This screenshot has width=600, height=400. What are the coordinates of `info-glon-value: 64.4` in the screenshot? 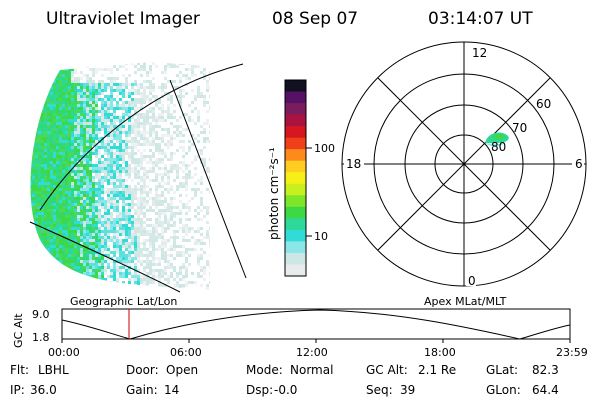 It's located at (545, 390).